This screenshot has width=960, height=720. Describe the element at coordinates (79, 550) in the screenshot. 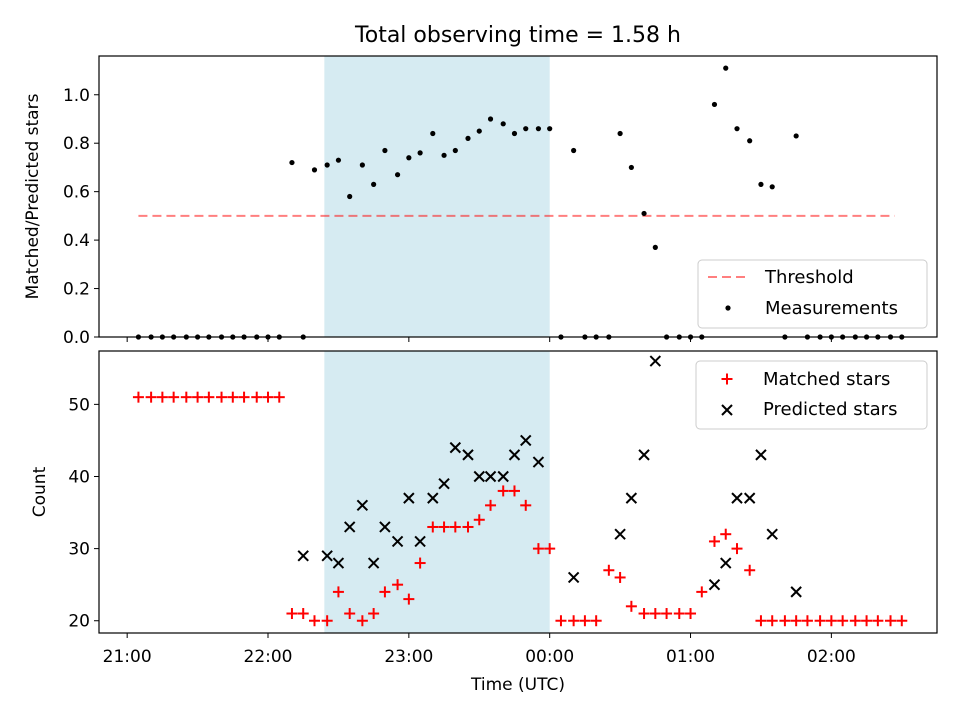

I see `bottom-ytick-label: 30` at that location.